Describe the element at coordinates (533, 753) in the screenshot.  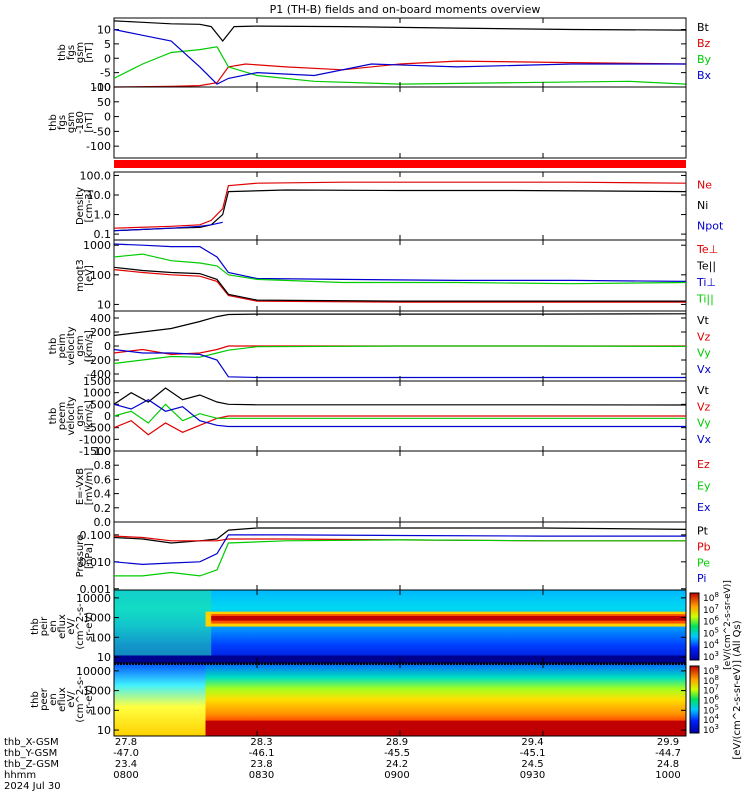
I see `x-tick-label: -45.1` at that location.